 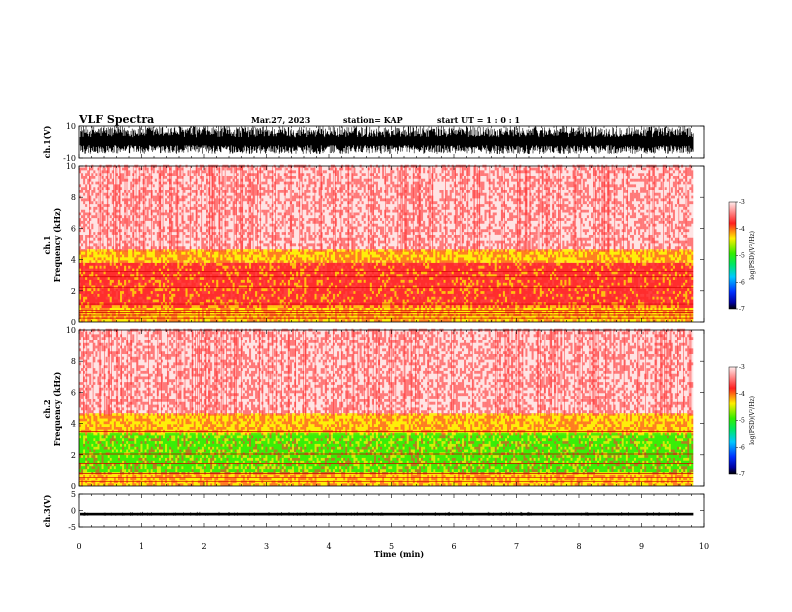 What do you see at coordinates (73, 424) in the screenshot?
I see `ch2-spectrogram-ytick-label: 4` at bounding box center [73, 424].